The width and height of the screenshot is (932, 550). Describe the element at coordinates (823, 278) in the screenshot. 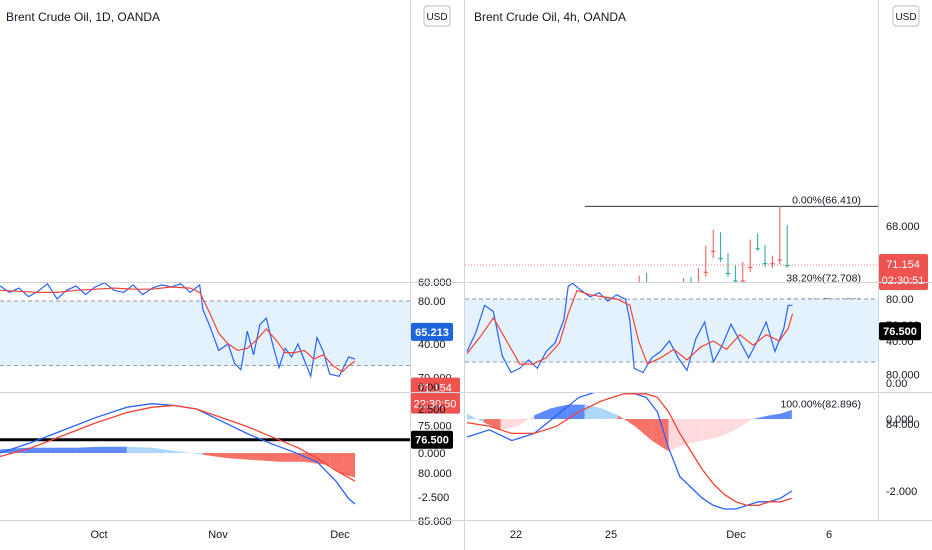

I see `right-fib-label-3: 38.20%(72.708)` at that location.